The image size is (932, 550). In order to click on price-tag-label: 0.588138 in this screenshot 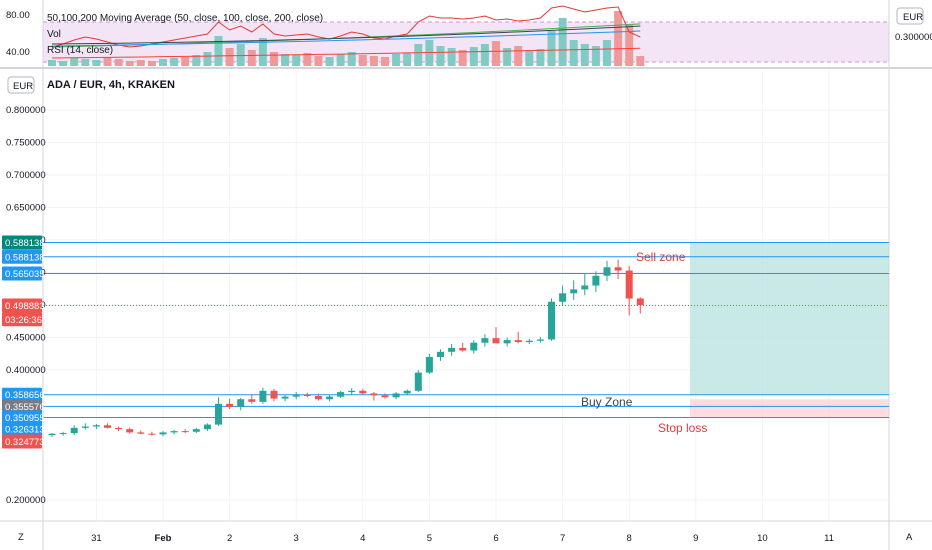, I will do `click(25, 243)`.